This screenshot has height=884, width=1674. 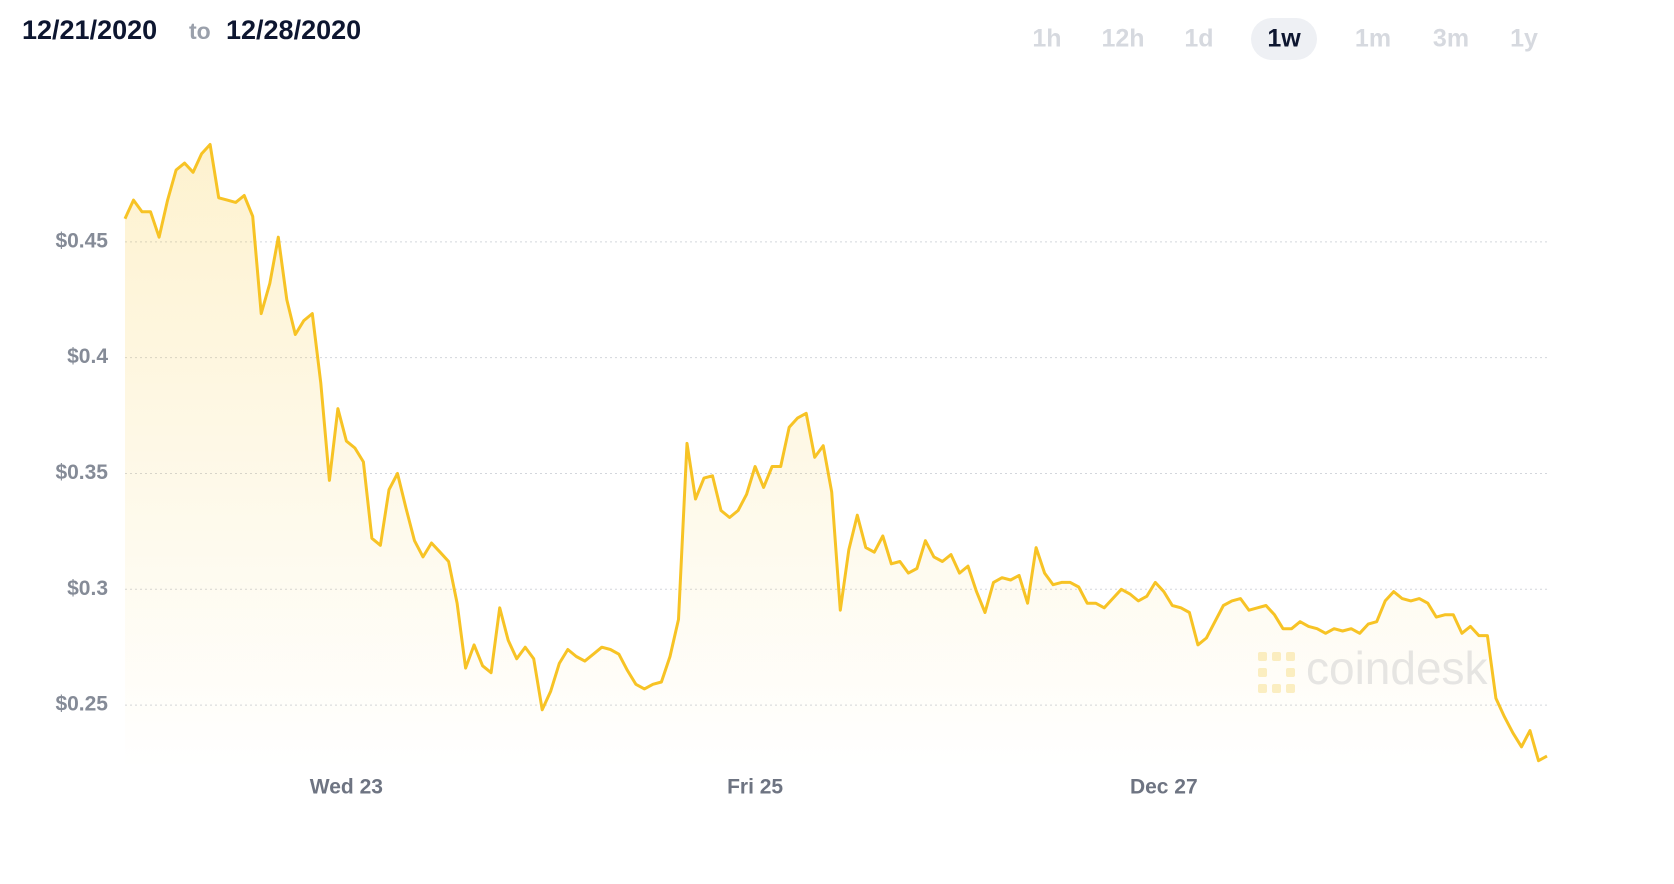 What do you see at coordinates (87, 588) in the screenshot?
I see `y-tick-label: $0.3` at bounding box center [87, 588].